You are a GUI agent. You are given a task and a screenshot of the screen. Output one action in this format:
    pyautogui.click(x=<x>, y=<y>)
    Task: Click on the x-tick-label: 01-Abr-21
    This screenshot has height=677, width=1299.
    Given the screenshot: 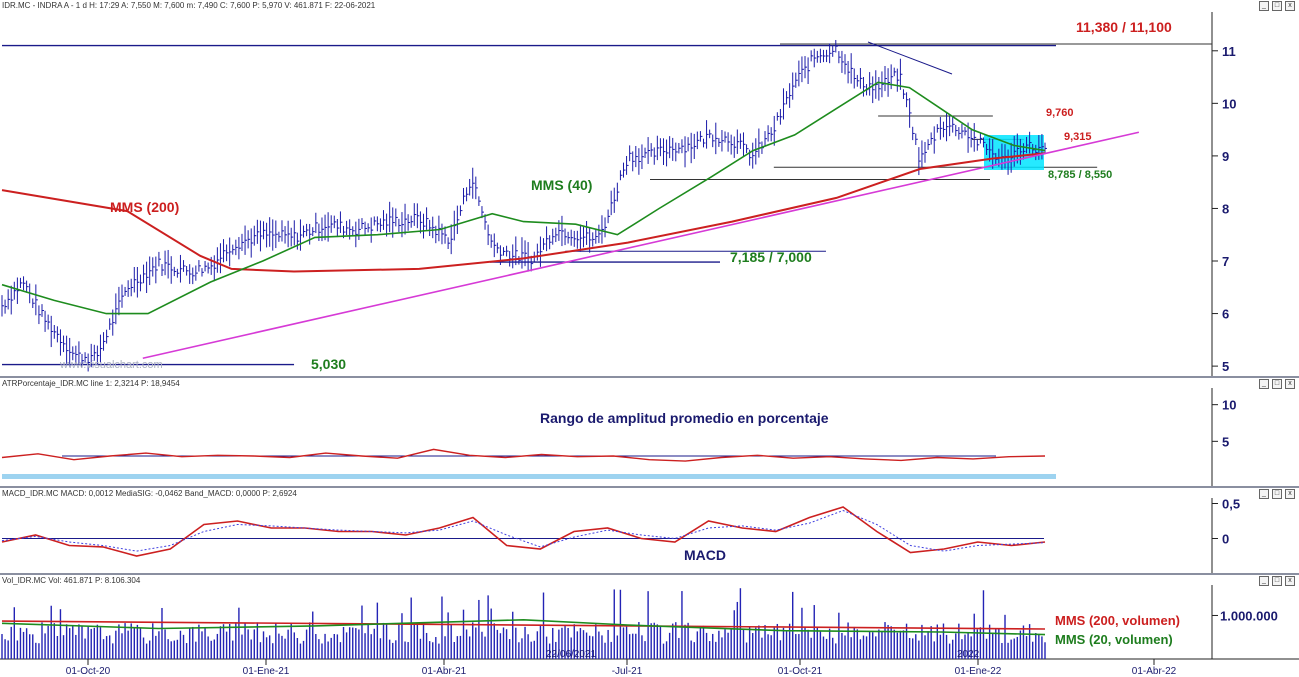 What is the action you would take?
    pyautogui.click(x=444, y=671)
    